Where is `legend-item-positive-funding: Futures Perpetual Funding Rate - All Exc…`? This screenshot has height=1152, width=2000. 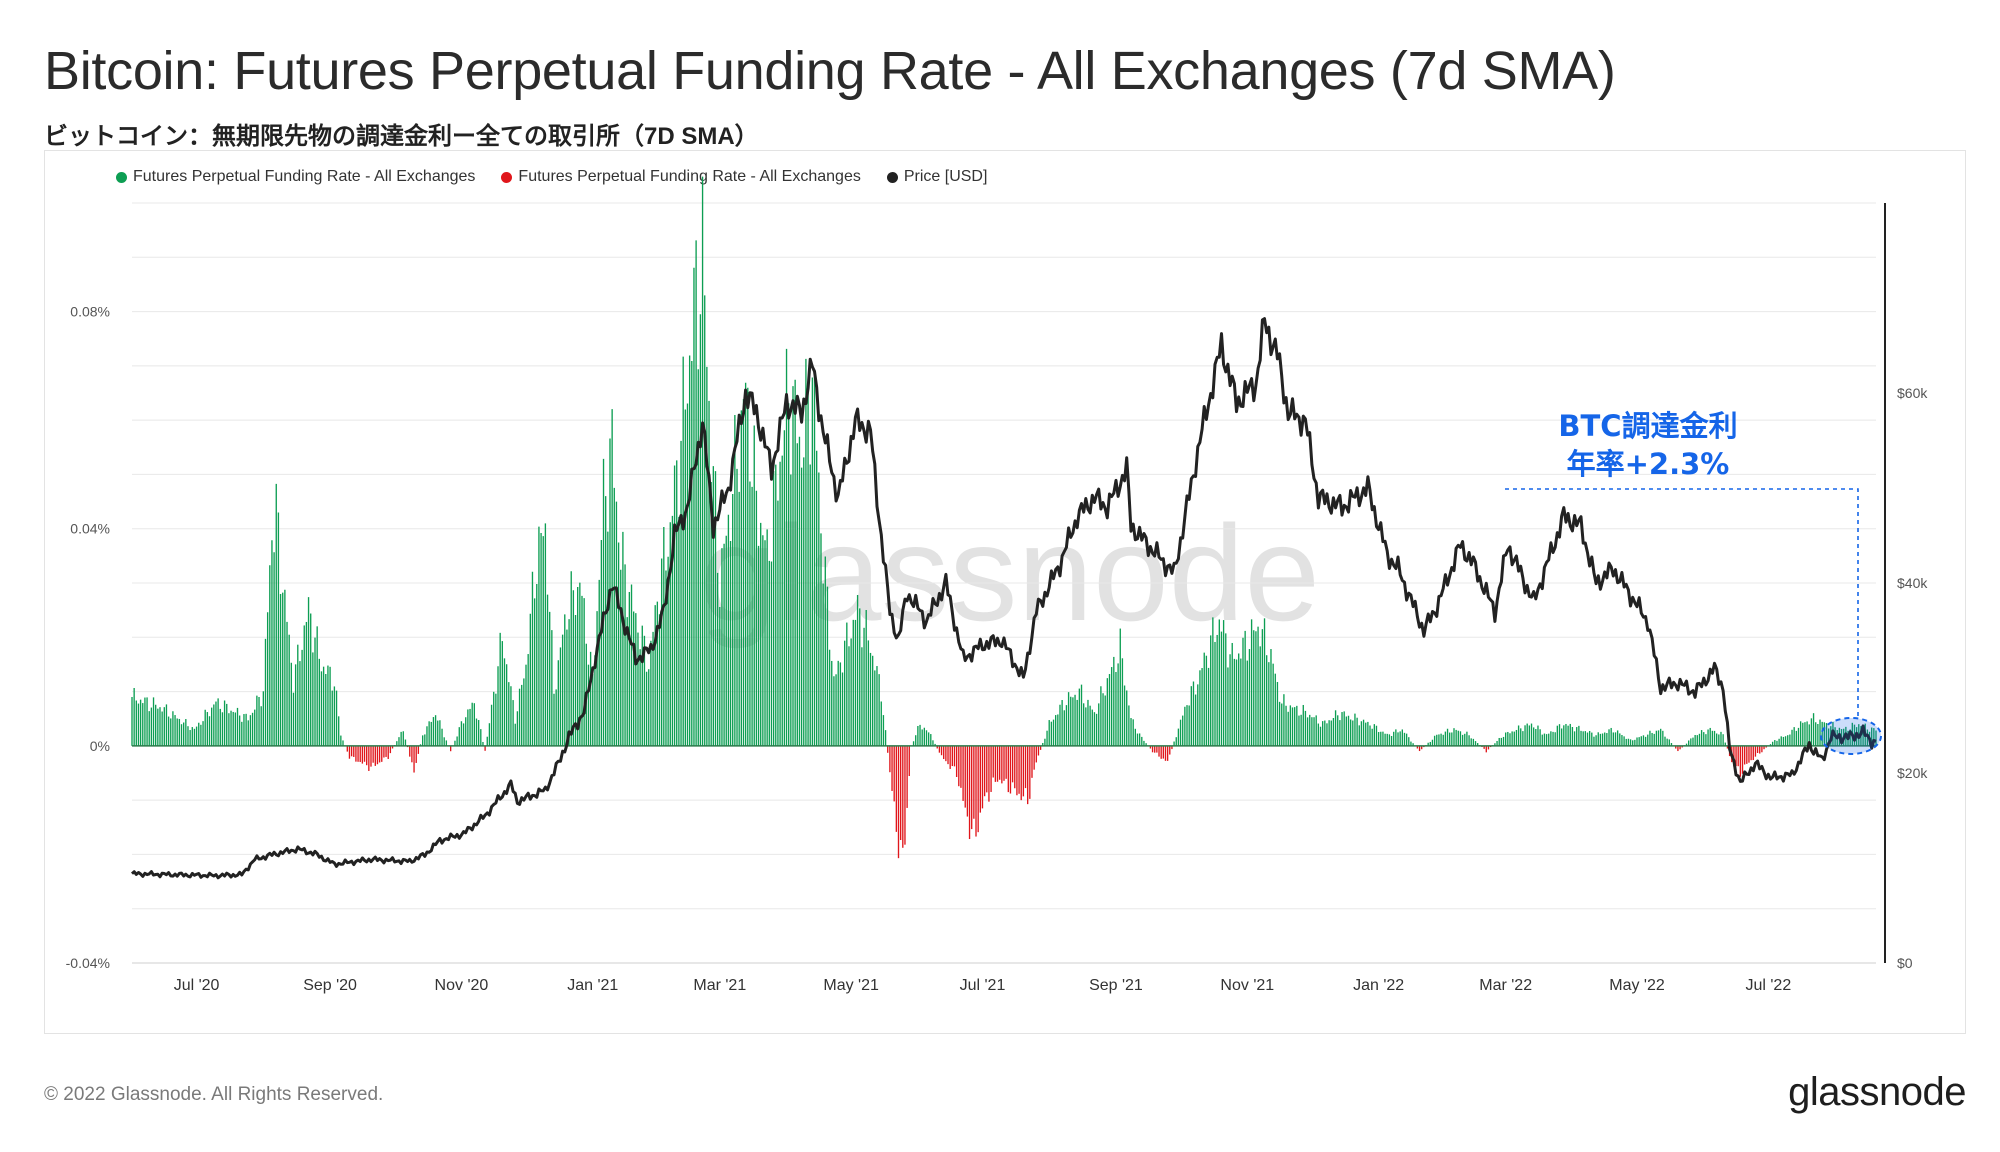 legend-item-positive-funding: Futures Perpetual Funding Rate - All Exc… is located at coordinates (295, 177).